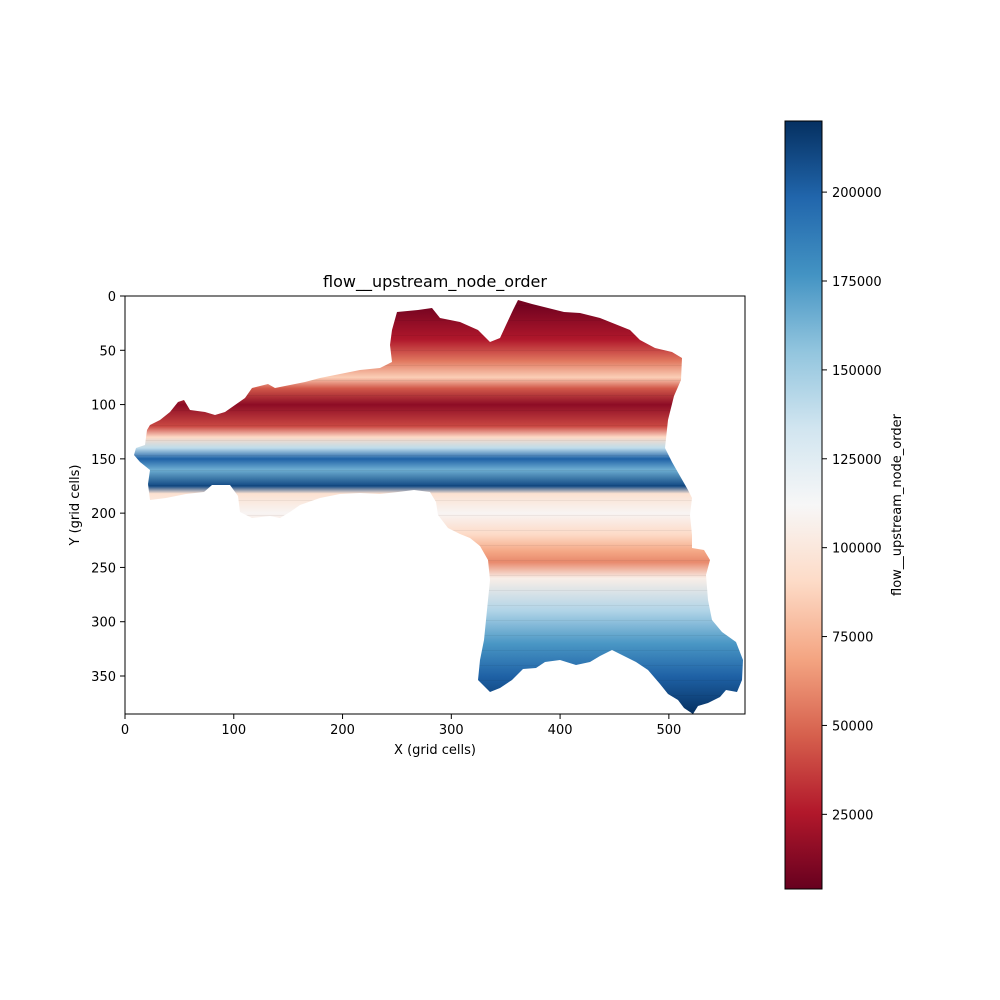  Describe the element at coordinates (103, 514) in the screenshot. I see `y-tick-label: 200` at that location.